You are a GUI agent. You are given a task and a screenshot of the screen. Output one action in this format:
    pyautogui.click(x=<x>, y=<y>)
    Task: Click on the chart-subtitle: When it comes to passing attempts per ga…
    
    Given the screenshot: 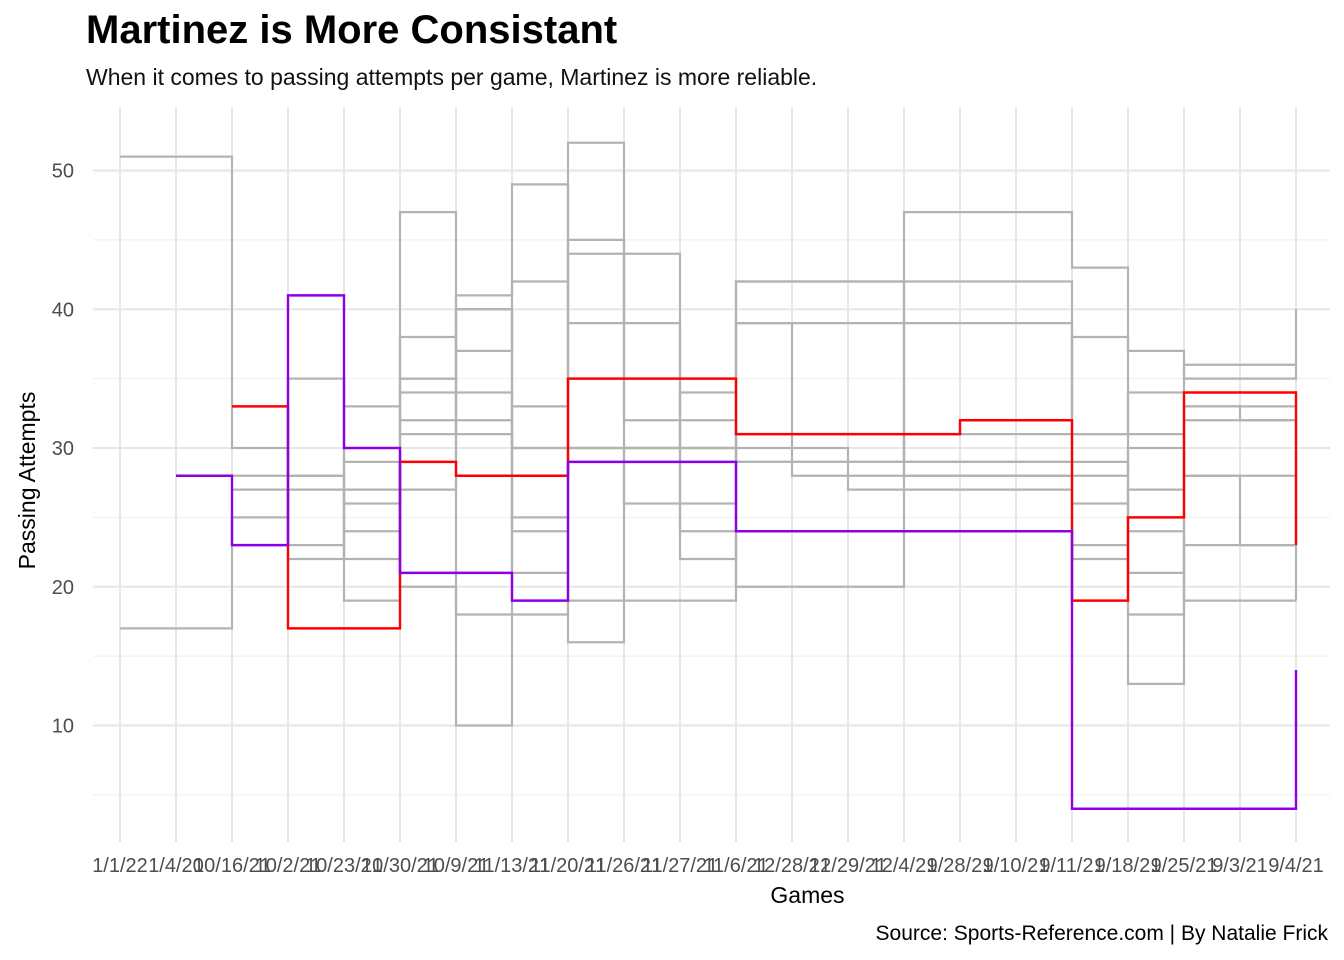 What is the action you would take?
    pyautogui.click(x=452, y=77)
    